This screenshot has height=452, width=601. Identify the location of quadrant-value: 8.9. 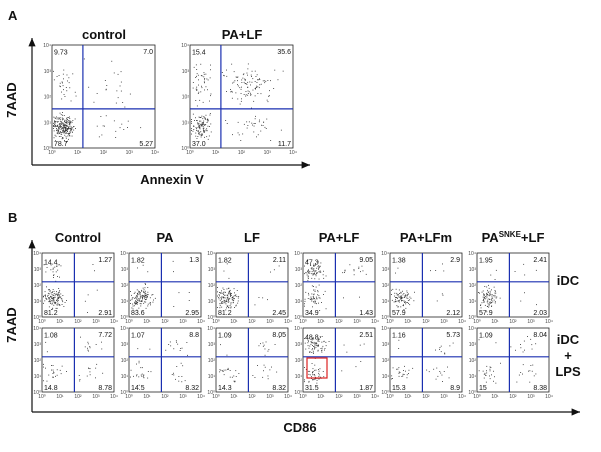
(455, 388).